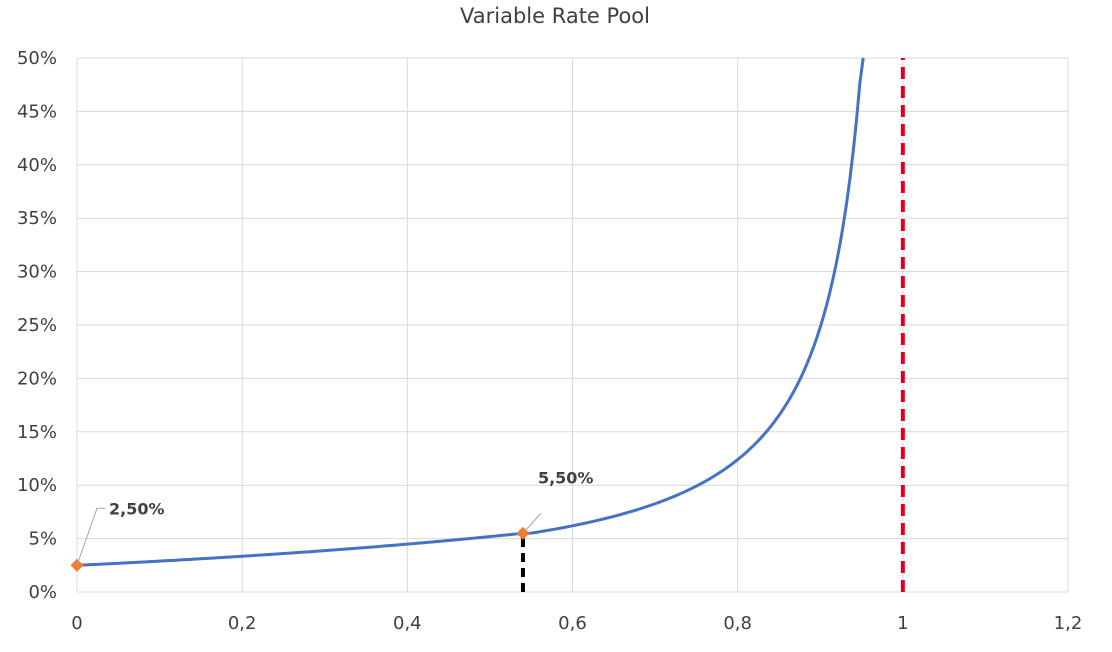 The width and height of the screenshot is (1112, 652). I want to click on x-axis-ticks: 0 0,2 0,4 0,6 0,8 1 1,2, so click(576, 623).